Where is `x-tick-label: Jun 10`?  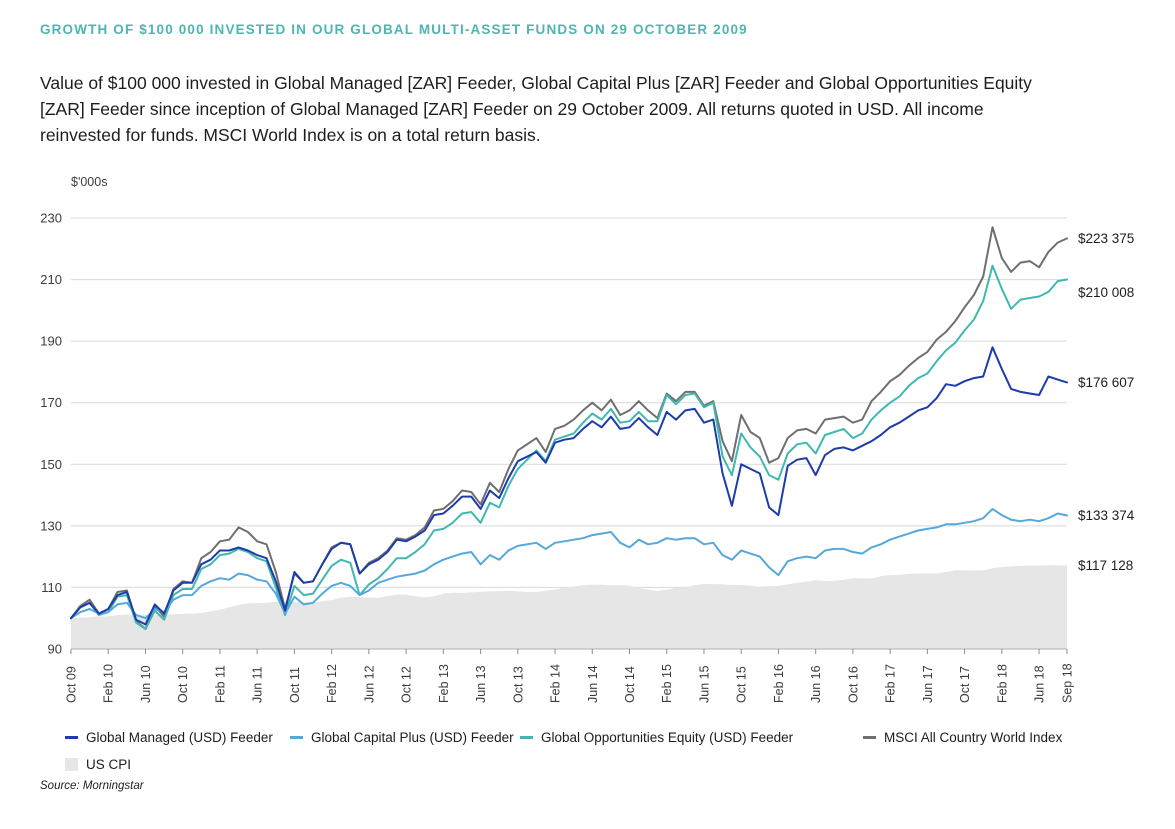 x-tick-label: Jun 10 is located at coordinates (146, 684).